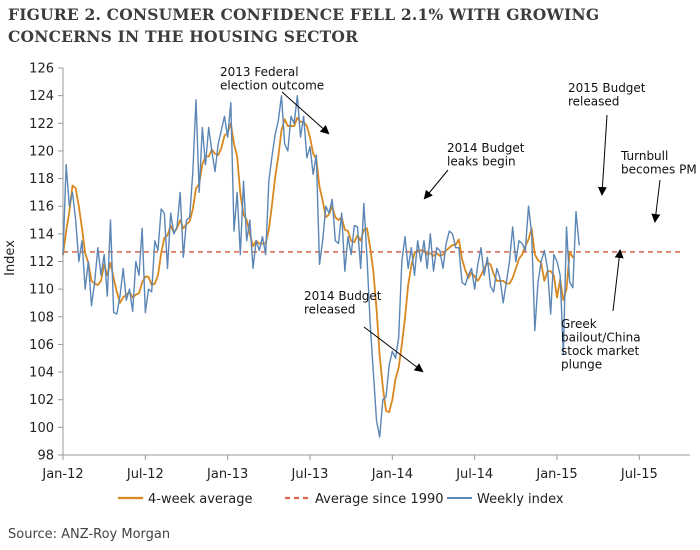 The height and width of the screenshot is (550, 700). What do you see at coordinates (579, 324) in the screenshot?
I see `annotation-text: Greek` at bounding box center [579, 324].